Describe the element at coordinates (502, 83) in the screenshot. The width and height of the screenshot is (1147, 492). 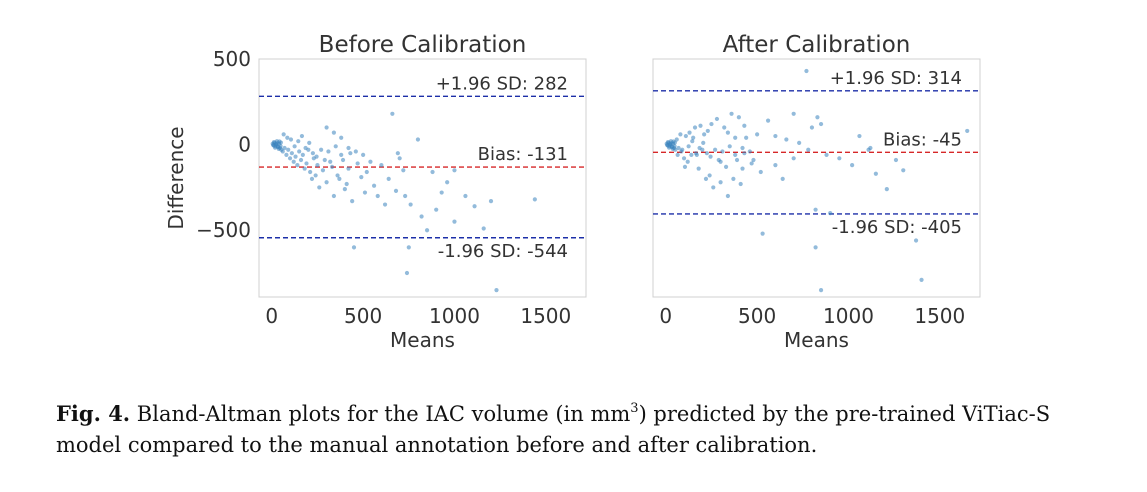
I see `panel1-reference-line-label-1: +1.96 SD: 282` at that location.